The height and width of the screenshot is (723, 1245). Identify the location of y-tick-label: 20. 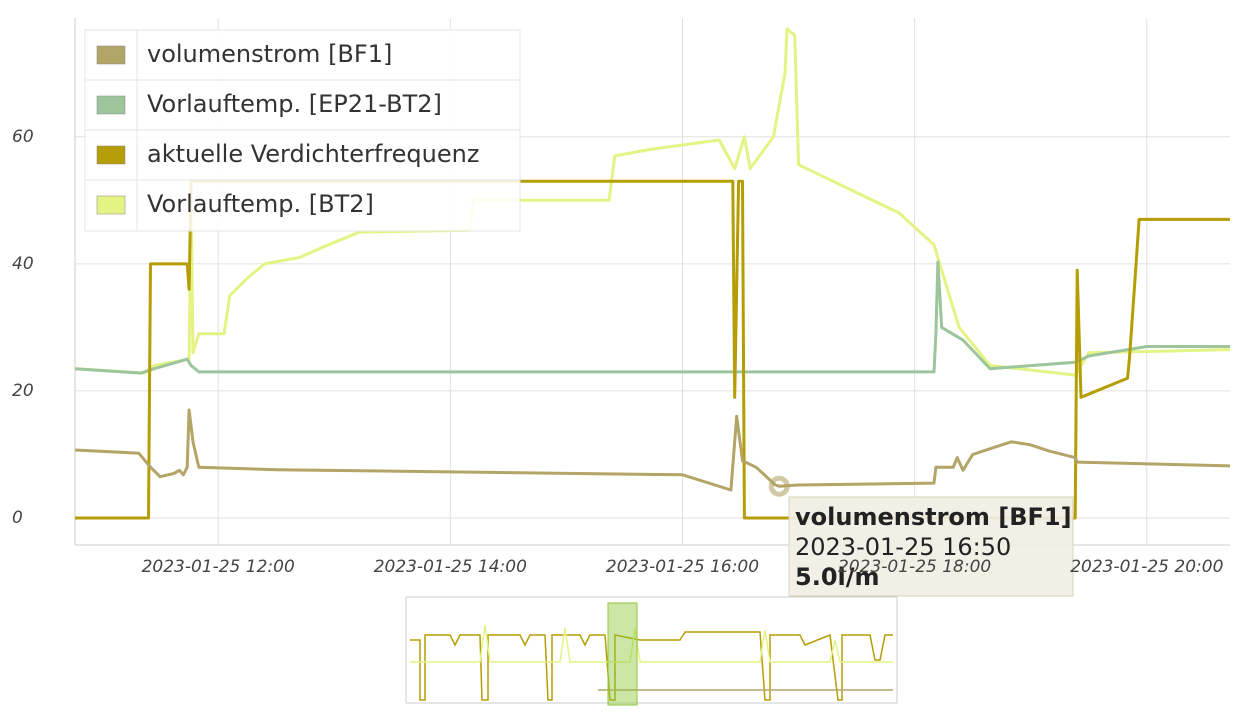
(23, 391).